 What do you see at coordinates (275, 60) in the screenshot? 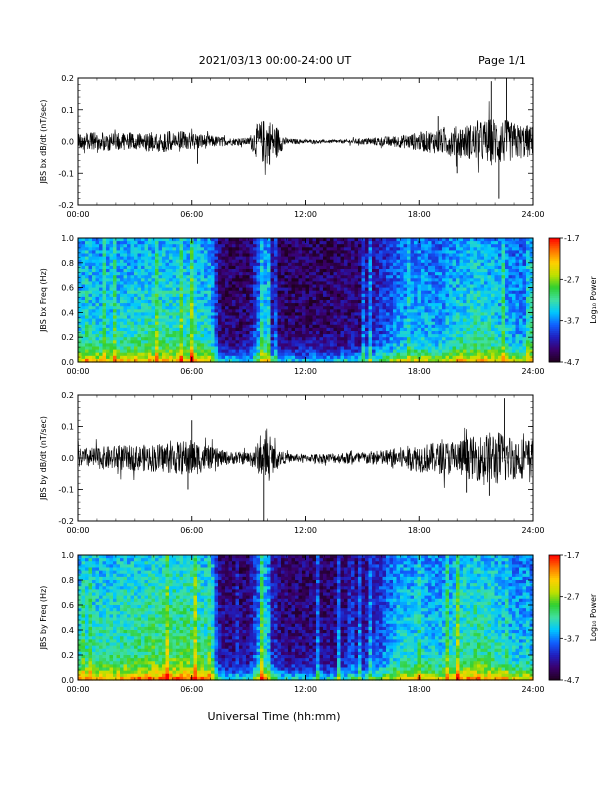
I see `page-title: 2021/03/13 00:00-24:00 UT` at bounding box center [275, 60].